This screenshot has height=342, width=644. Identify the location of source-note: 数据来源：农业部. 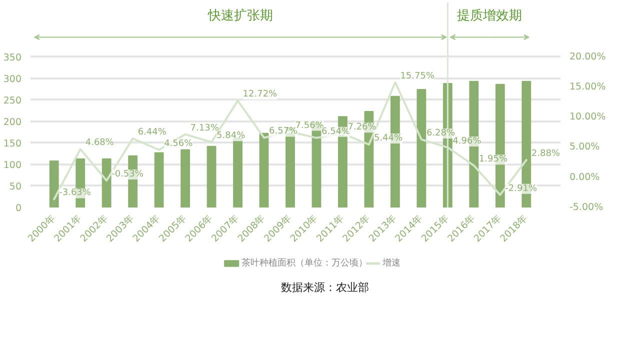
(325, 288).